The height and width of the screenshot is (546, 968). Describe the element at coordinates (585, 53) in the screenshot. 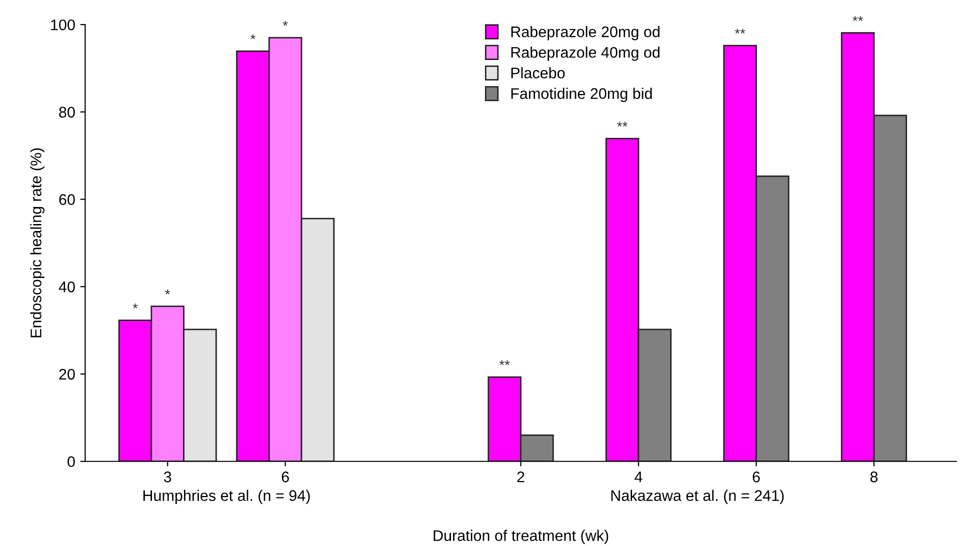

I see `legend-label: Rabeprazole 40mg od` at that location.